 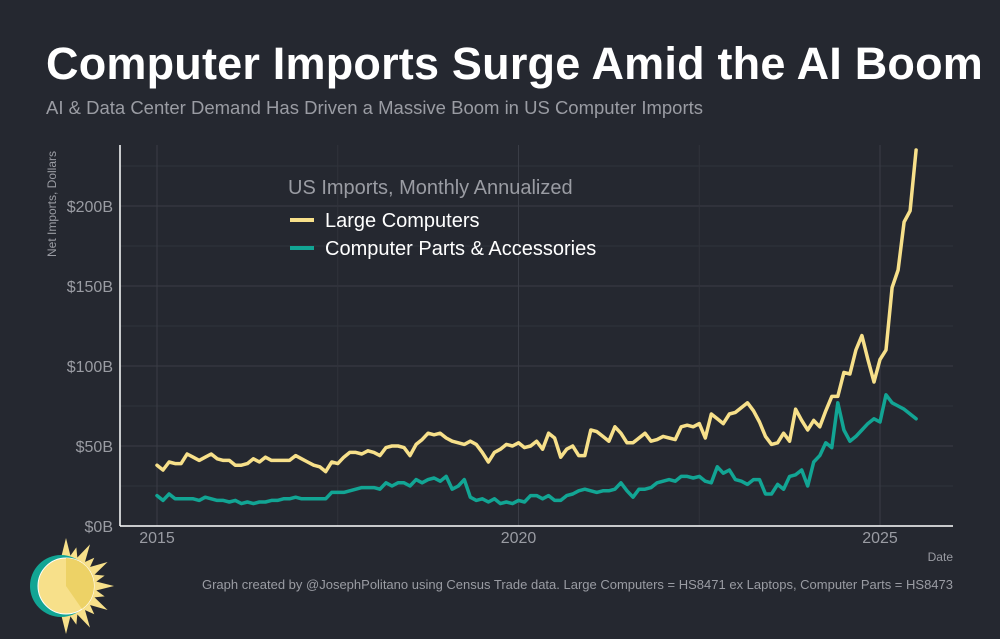 I want to click on y-tick-label: $100B, so click(x=90, y=367).